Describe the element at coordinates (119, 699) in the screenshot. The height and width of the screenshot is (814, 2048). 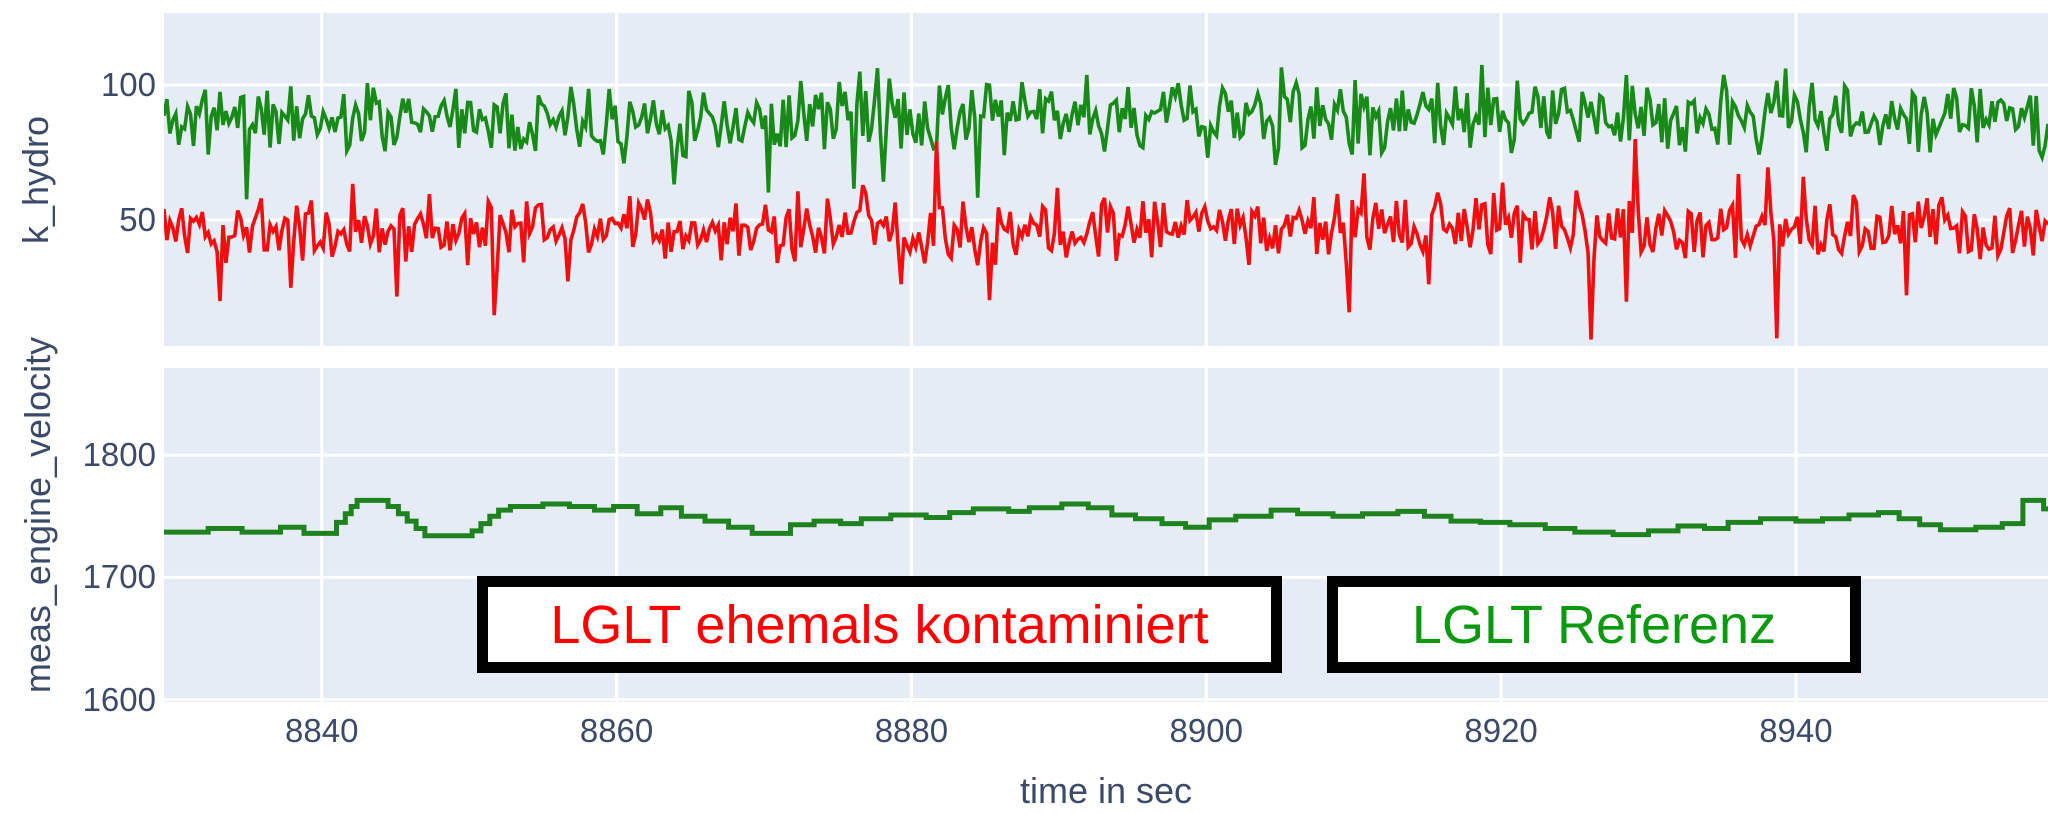
I see `y-tick-label: 1600` at that location.